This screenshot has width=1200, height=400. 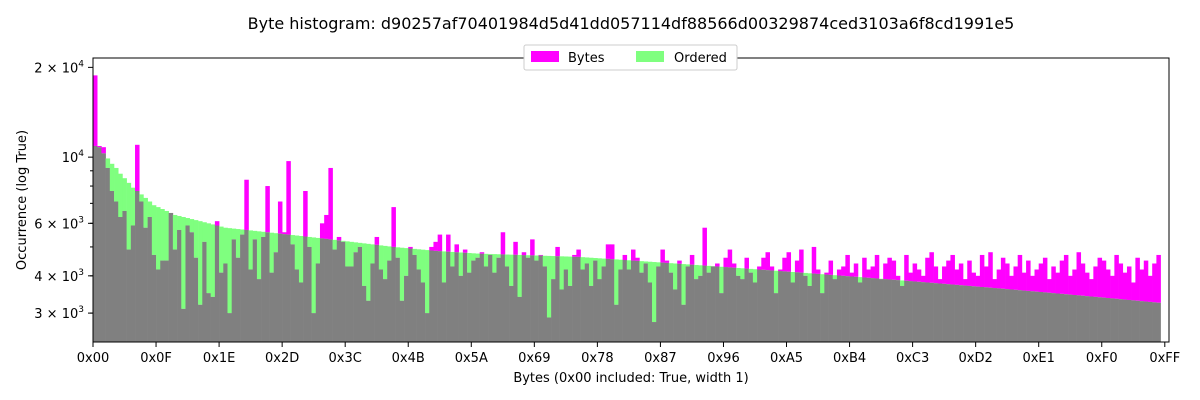 I want to click on x-tick-label-13: 0xC3, so click(x=912, y=358).